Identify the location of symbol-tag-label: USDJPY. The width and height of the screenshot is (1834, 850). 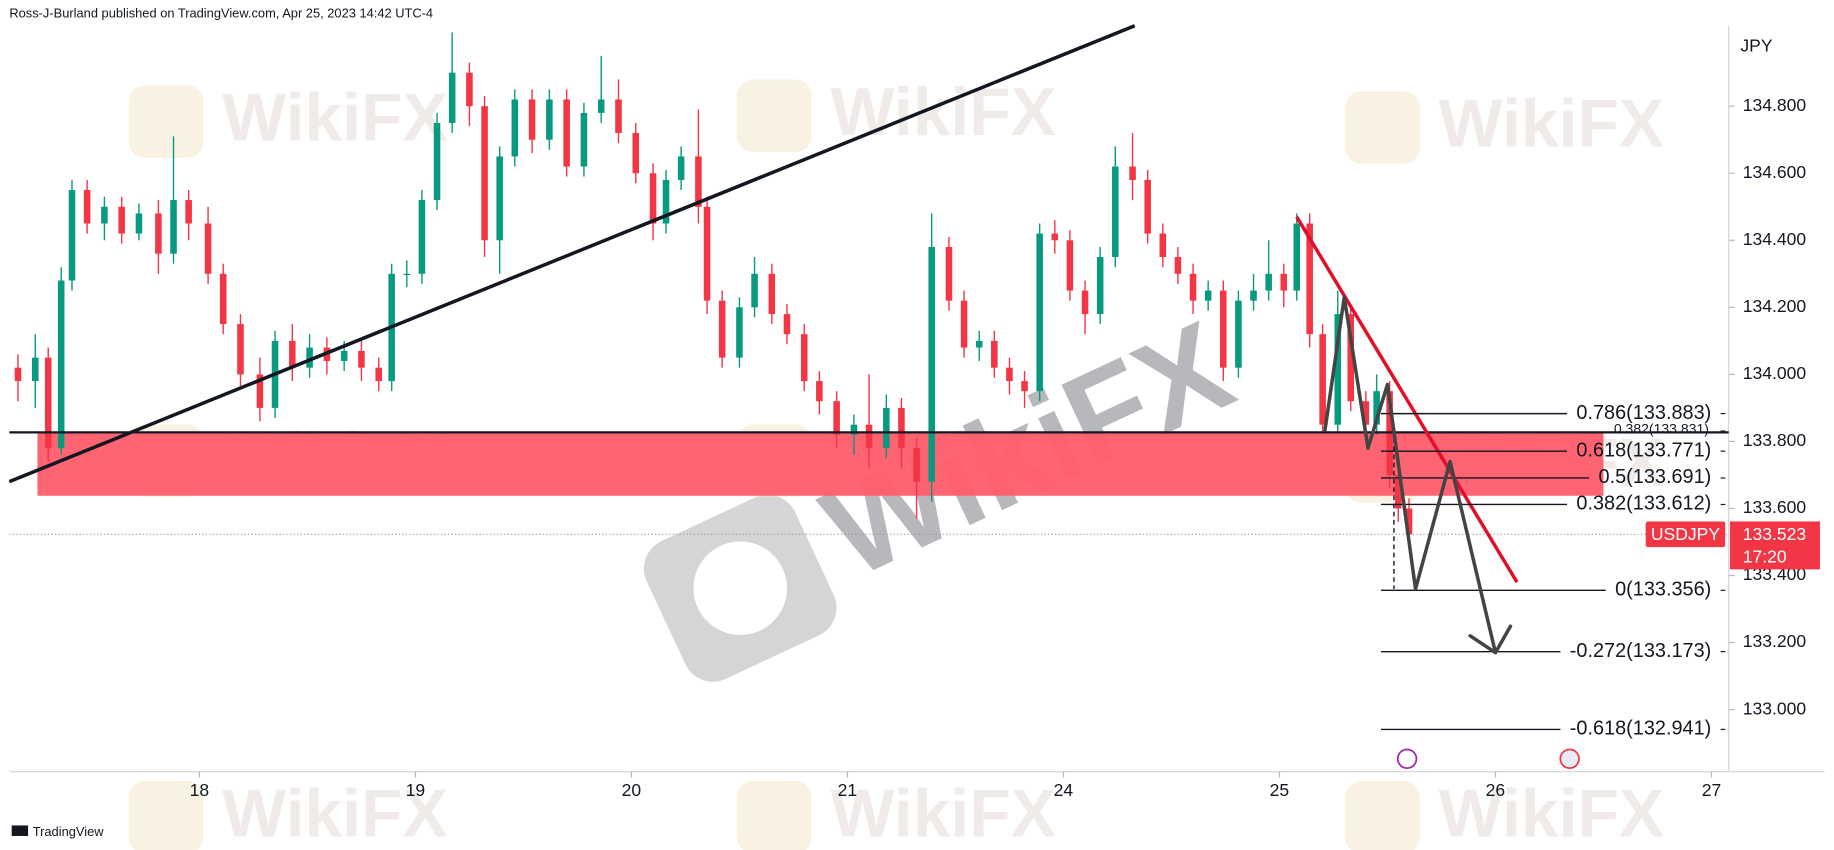
(1685, 534).